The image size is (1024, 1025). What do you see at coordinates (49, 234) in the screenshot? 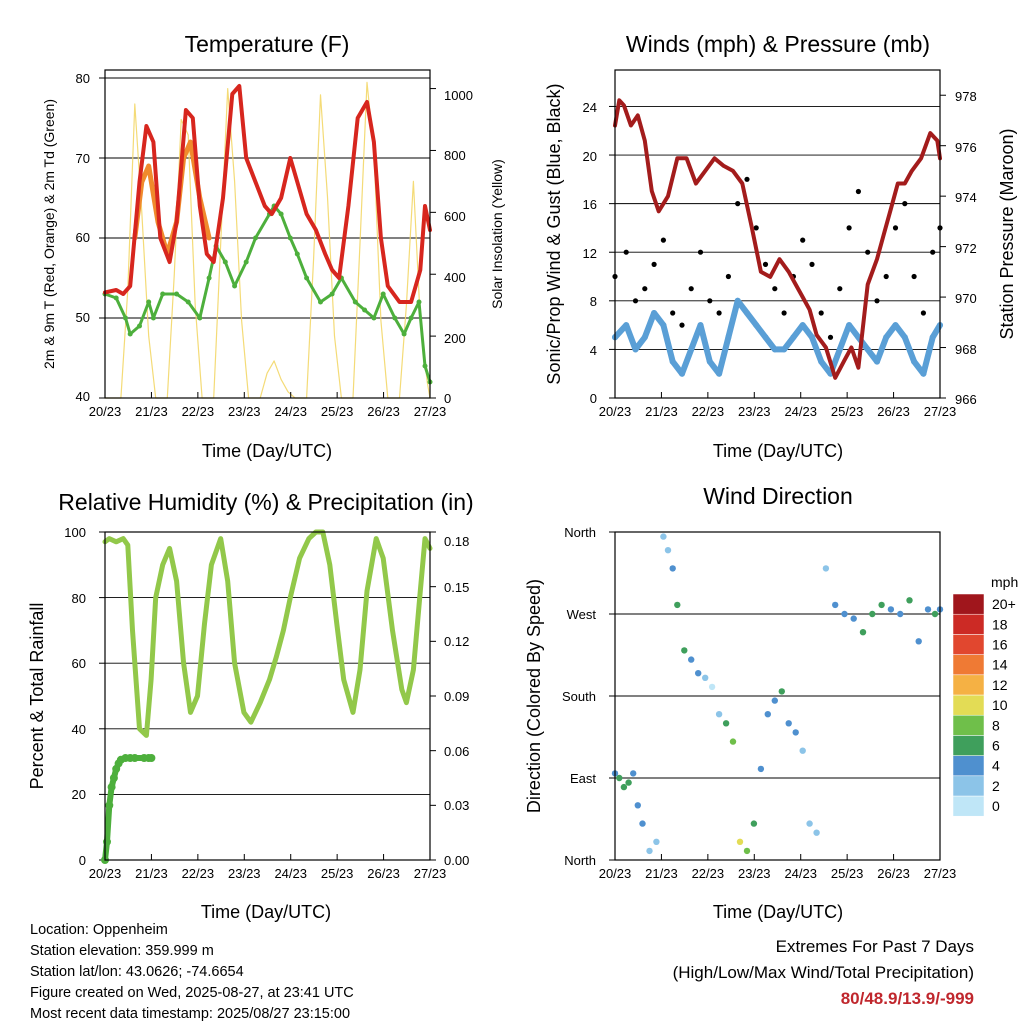
I see `temperature-y-label: 2m & 9m T (Red, Orange) & 2m Td (Green)` at bounding box center [49, 234].